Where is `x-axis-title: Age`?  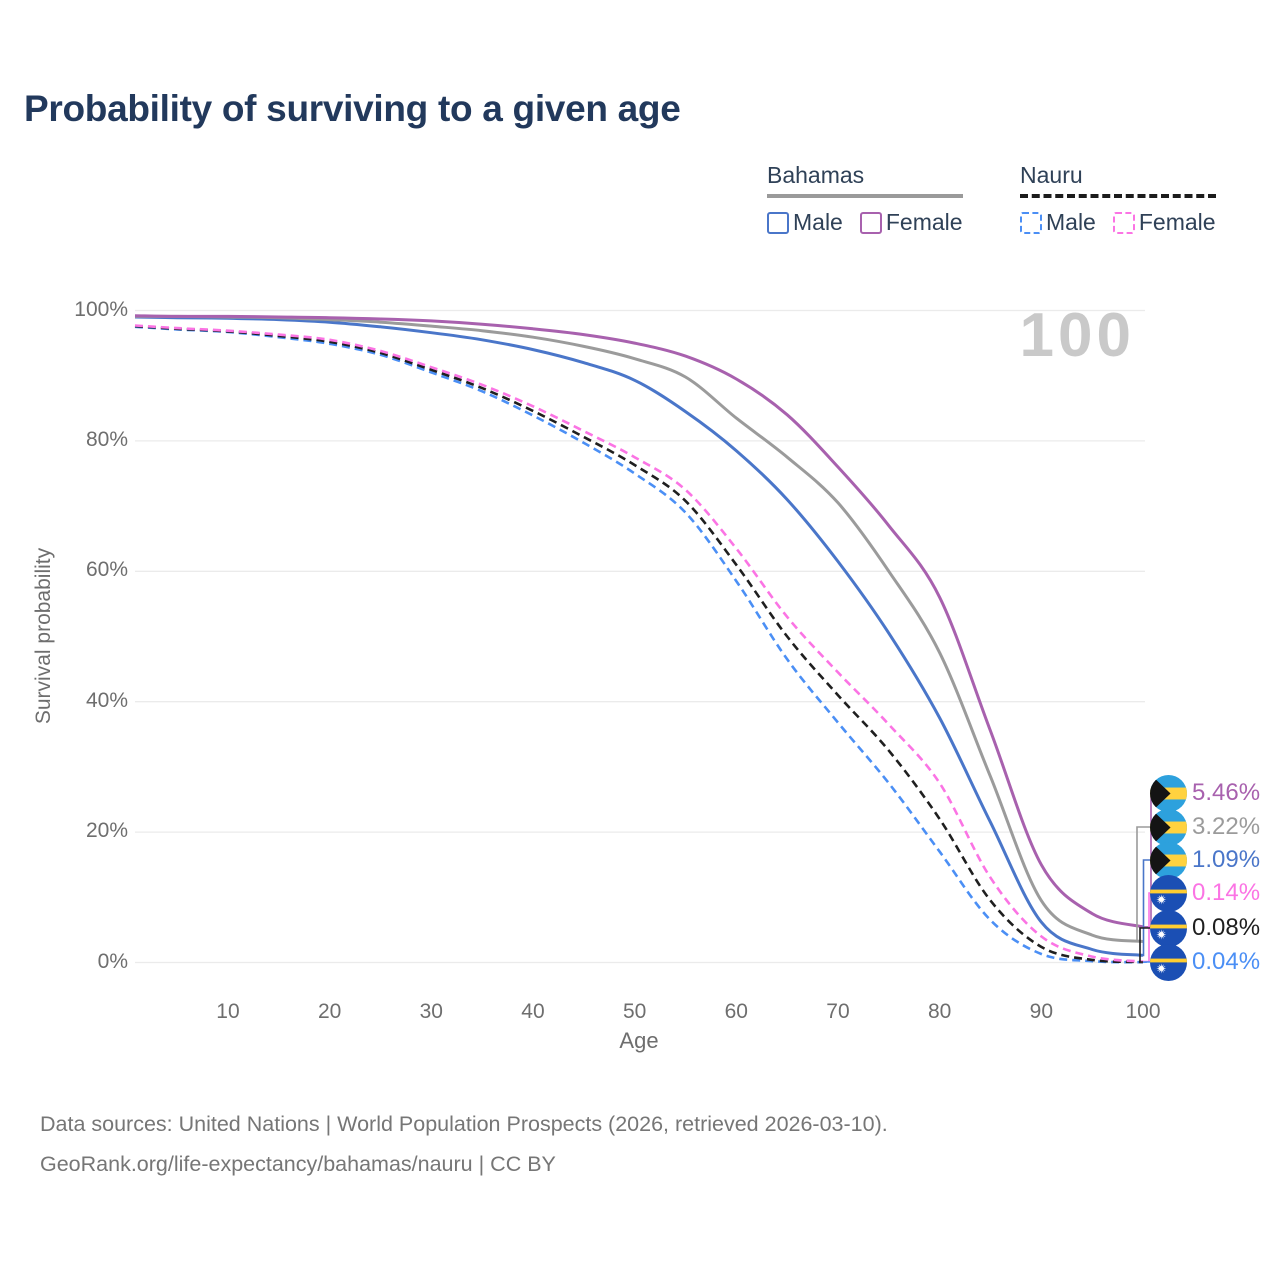
x-axis-title: Age is located at coordinates (639, 1040).